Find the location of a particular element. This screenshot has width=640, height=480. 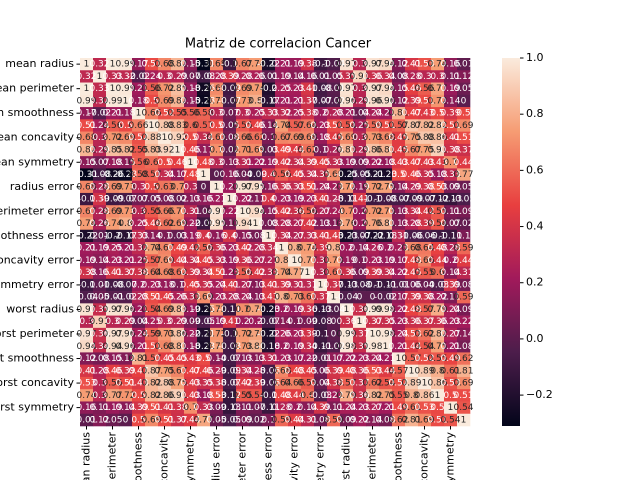

cell-annotation: 0.99 is located at coordinates (112, 101).